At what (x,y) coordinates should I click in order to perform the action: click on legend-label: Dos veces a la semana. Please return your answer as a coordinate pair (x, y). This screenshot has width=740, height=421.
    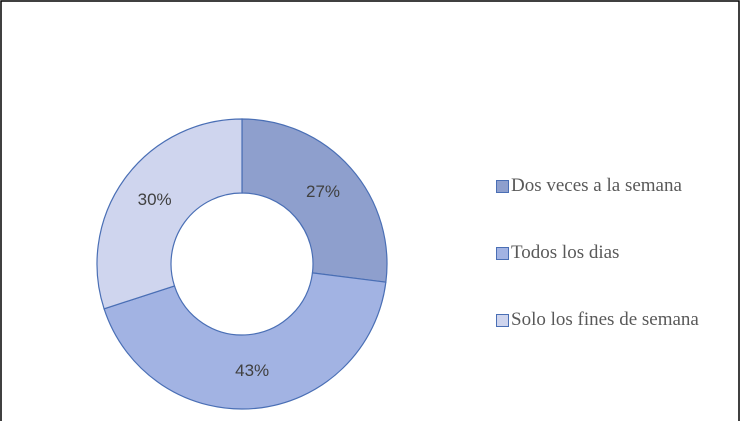
    Looking at the image, I should click on (596, 185).